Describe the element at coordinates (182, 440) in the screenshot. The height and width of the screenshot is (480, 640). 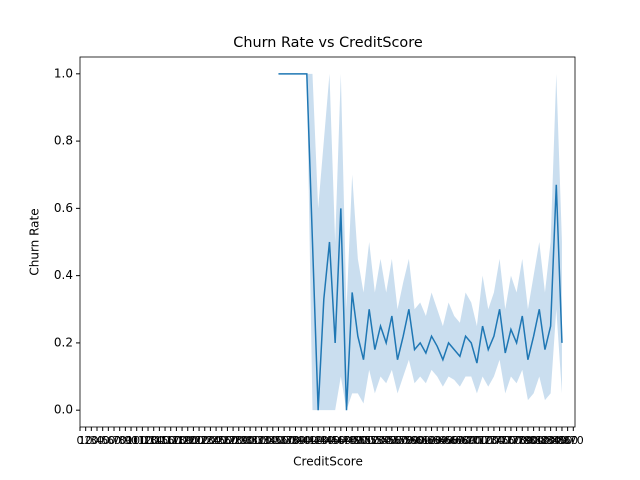
I see `x-tick-label: 180` at that location.